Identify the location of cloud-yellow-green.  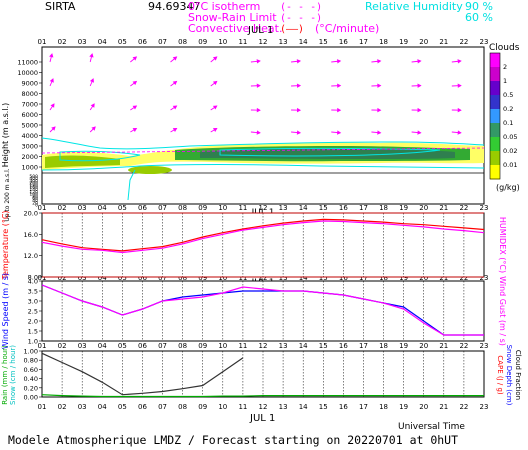
(82, 161).